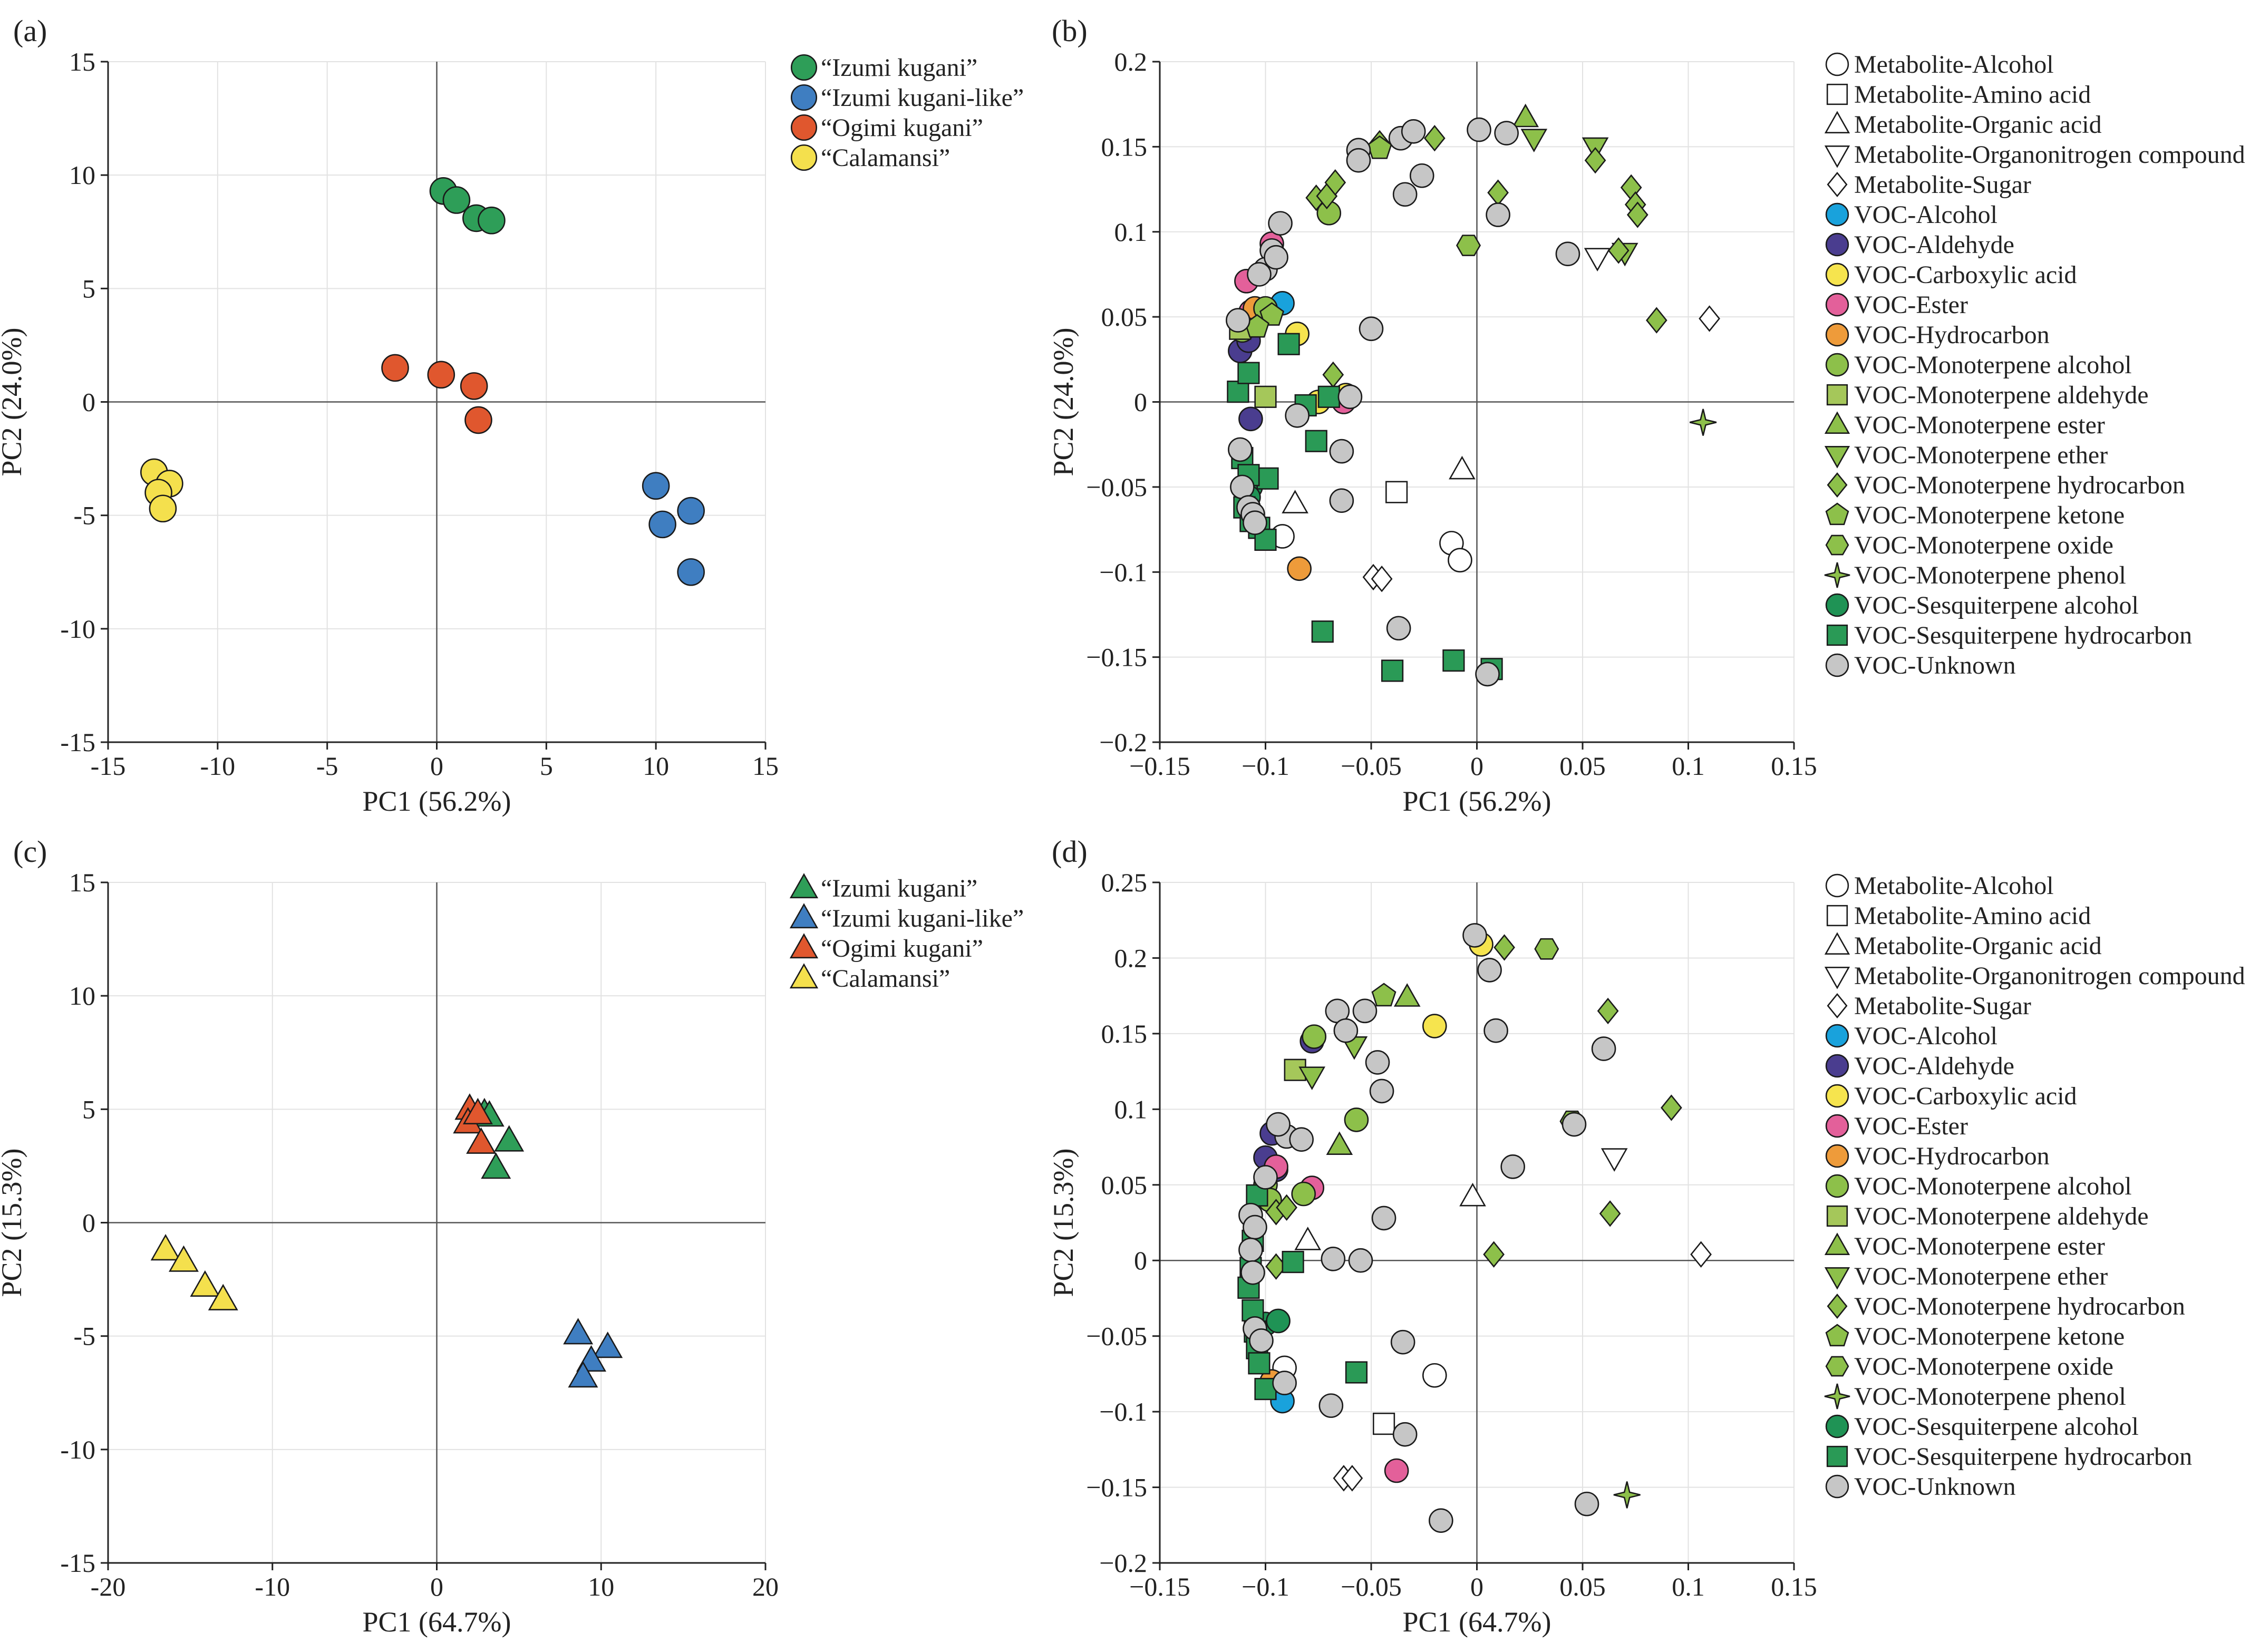 The height and width of the screenshot is (1652, 2250). Describe the element at coordinates (1124, 1185) in the screenshot. I see `y-tick-label: 0.05` at that location.